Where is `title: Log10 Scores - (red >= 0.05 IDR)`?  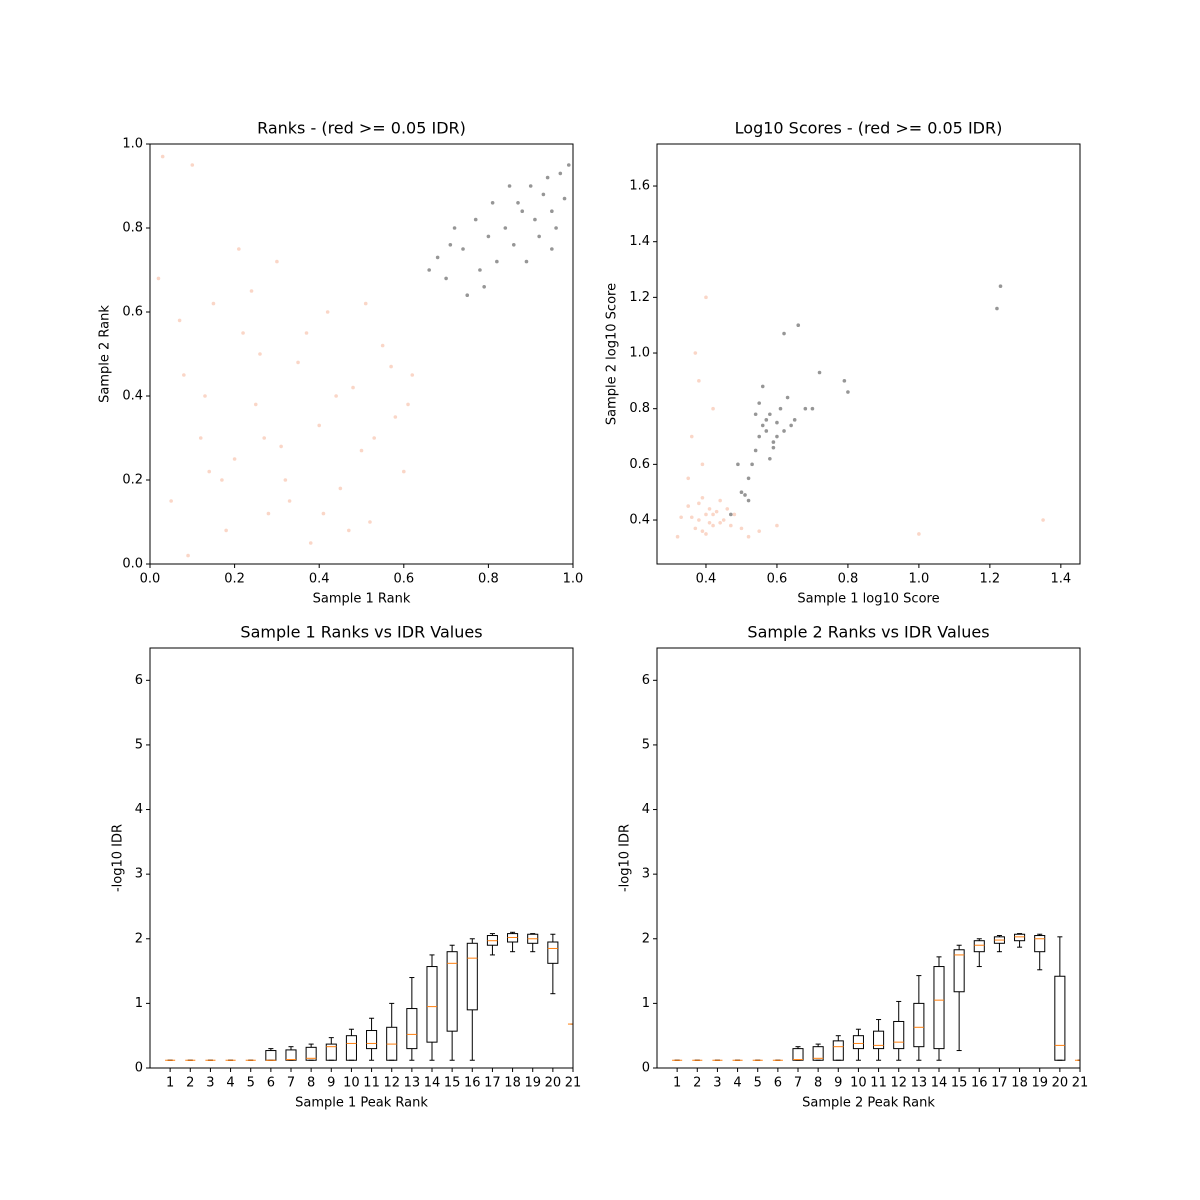 title: Log10 Scores - (red >= 0.05 IDR) is located at coordinates (869, 128).